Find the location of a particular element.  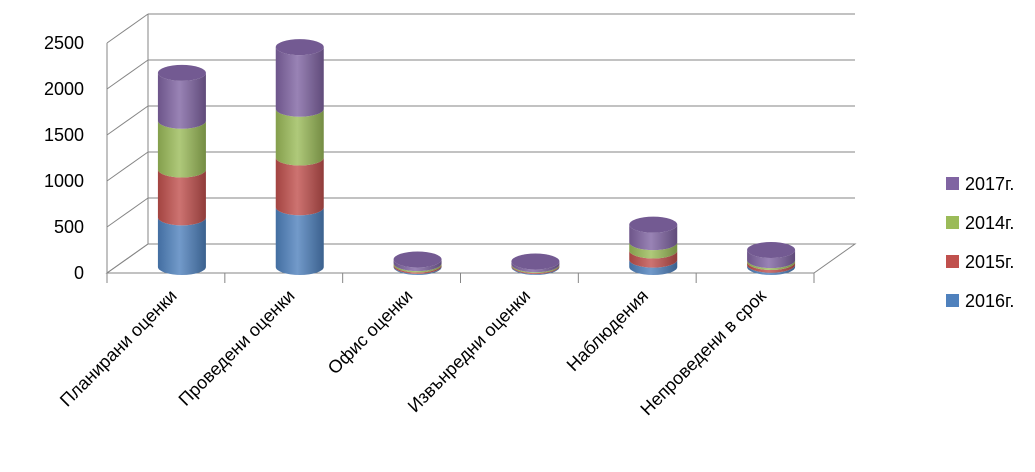

y-tick-label: 1500 is located at coordinates (64, 135).